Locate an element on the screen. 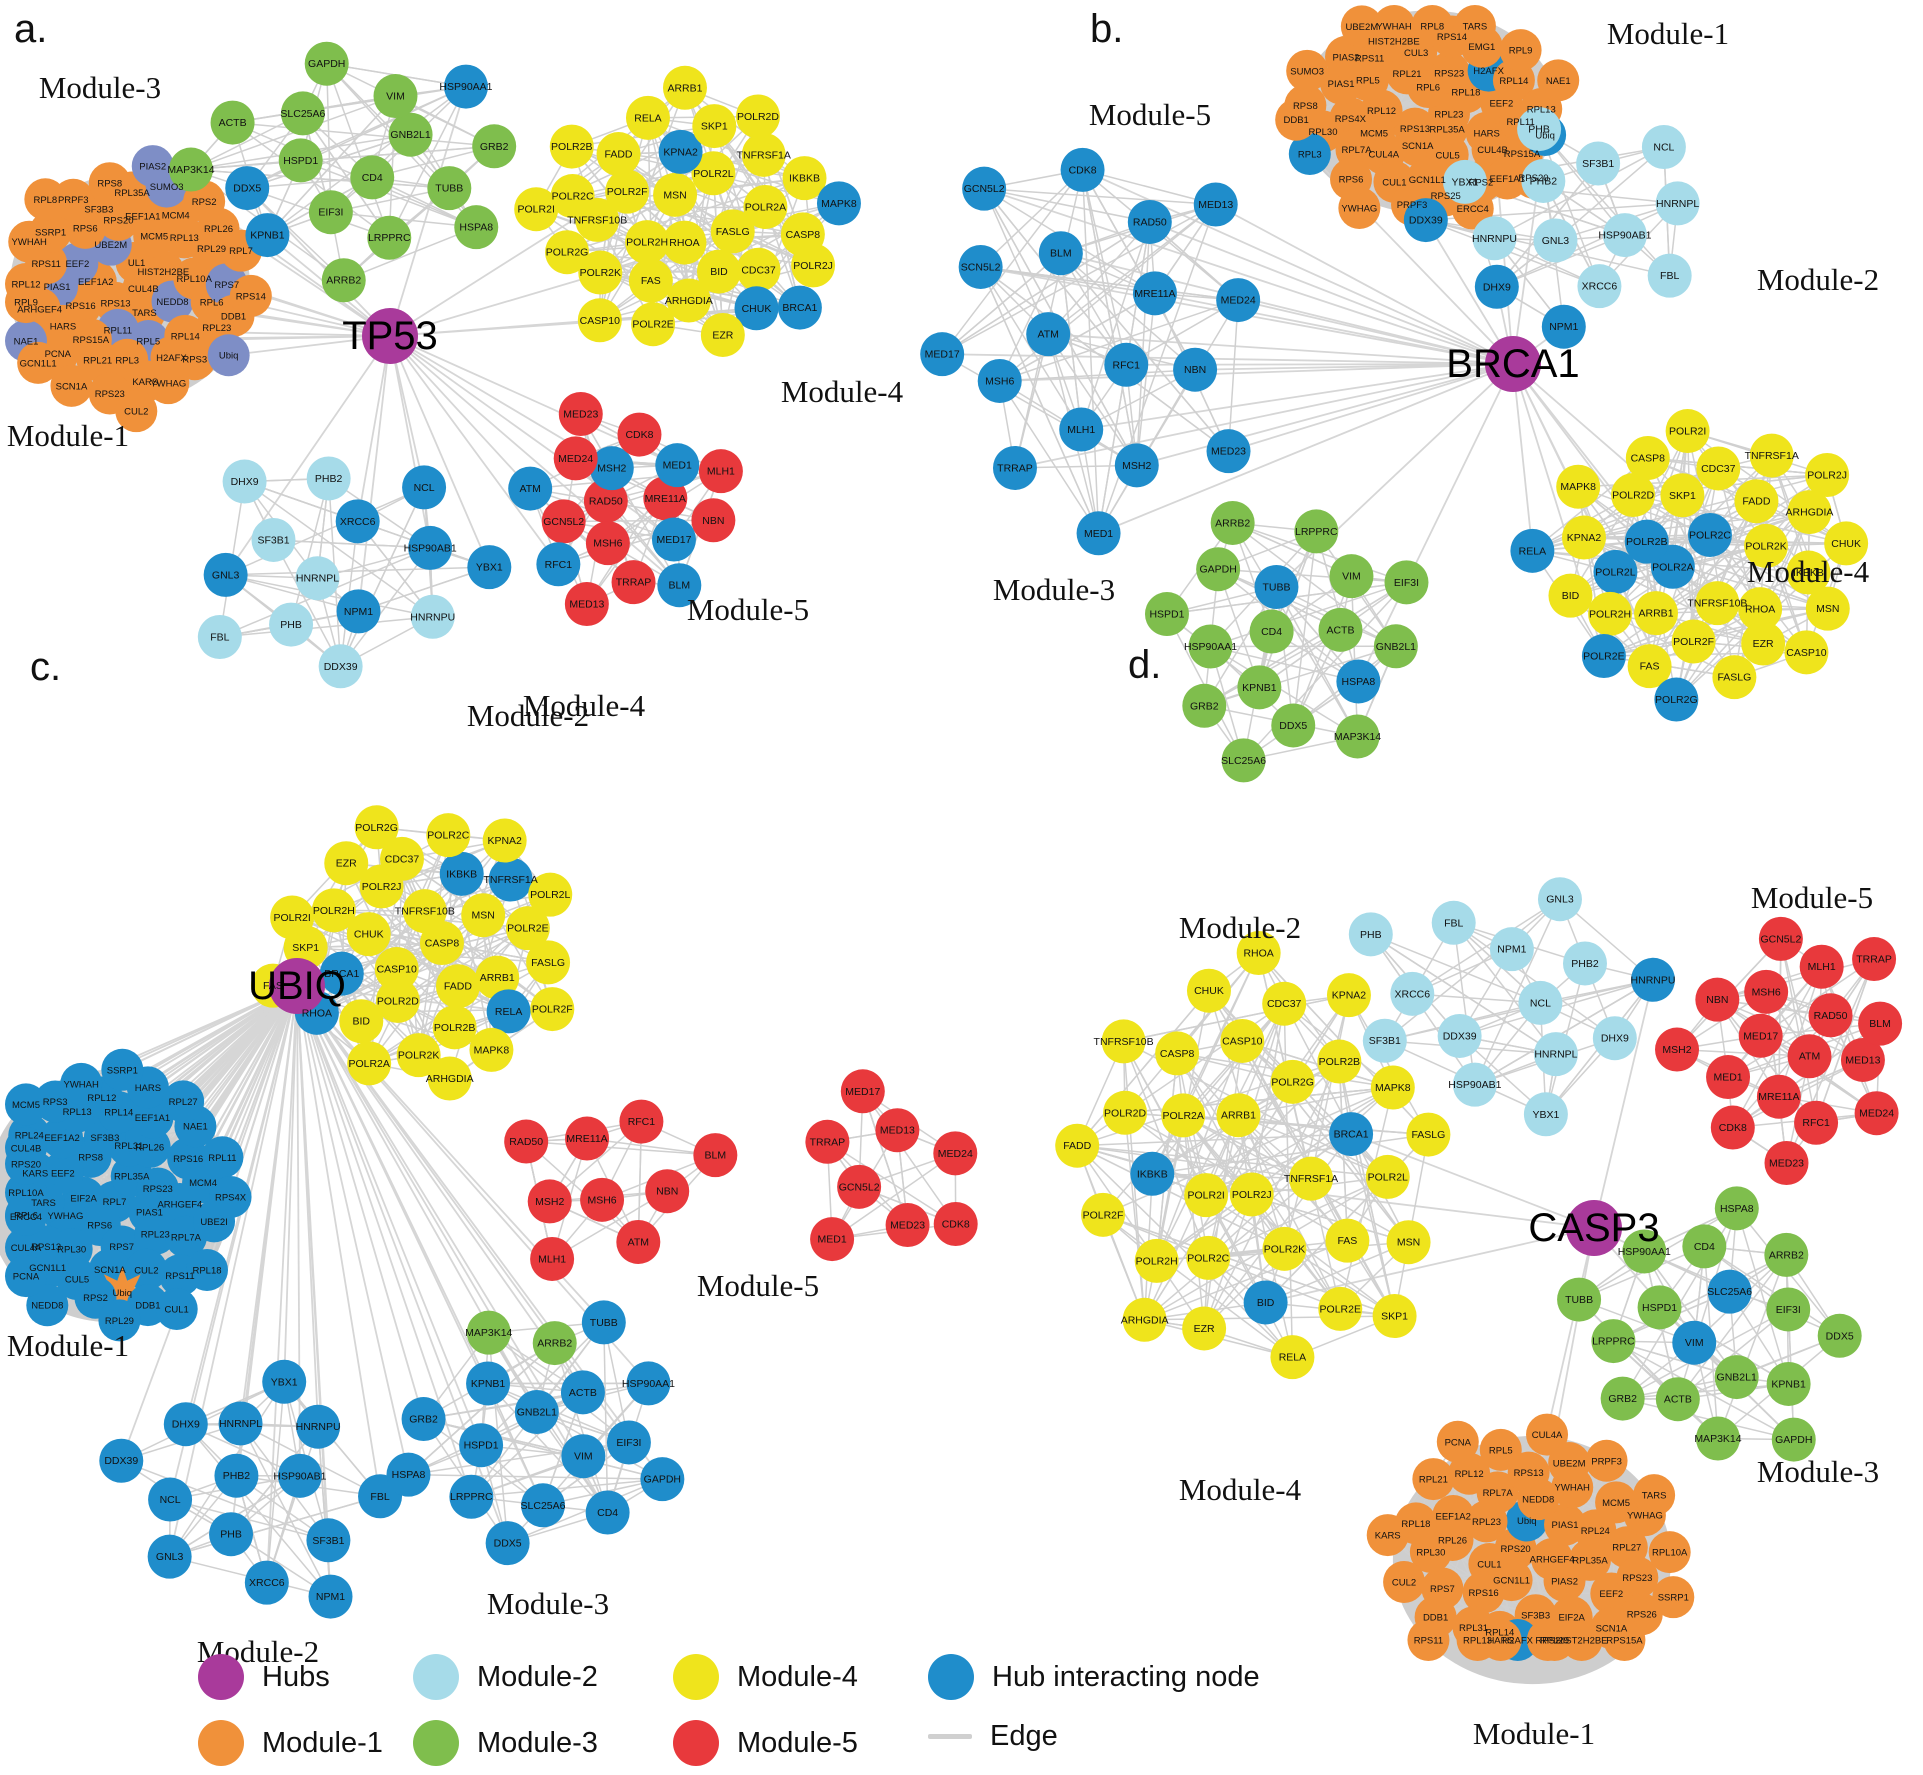 The height and width of the screenshot is (1775, 1923). node-MSH6 is located at coordinates (607, 543).